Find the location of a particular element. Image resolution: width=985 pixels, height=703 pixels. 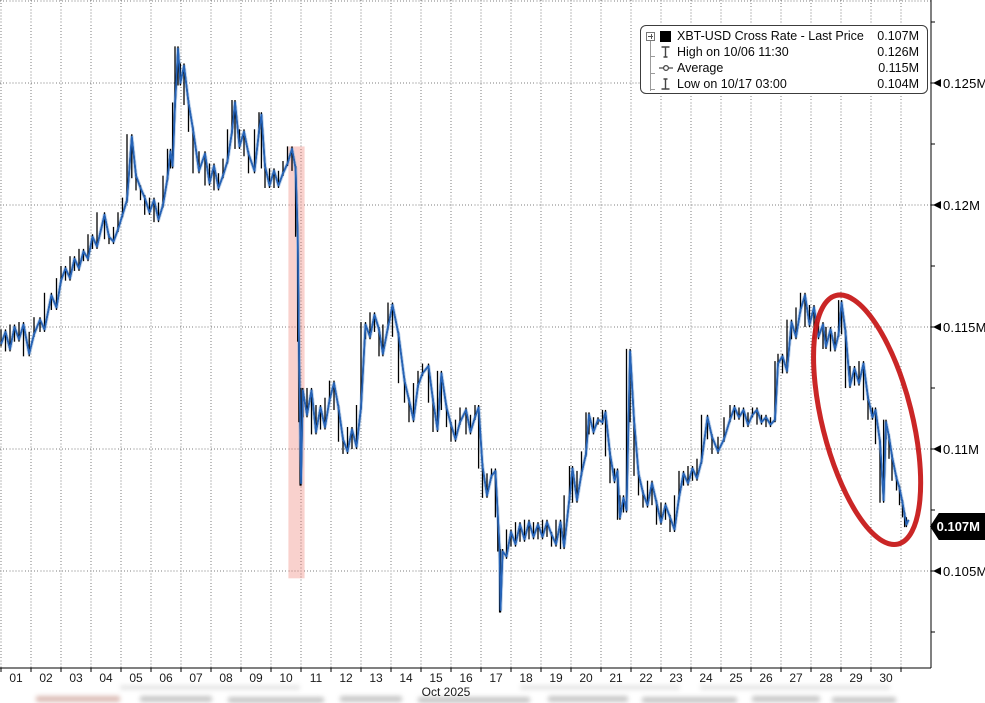

x-axis-day-label-23: 23 is located at coordinates (676, 678).